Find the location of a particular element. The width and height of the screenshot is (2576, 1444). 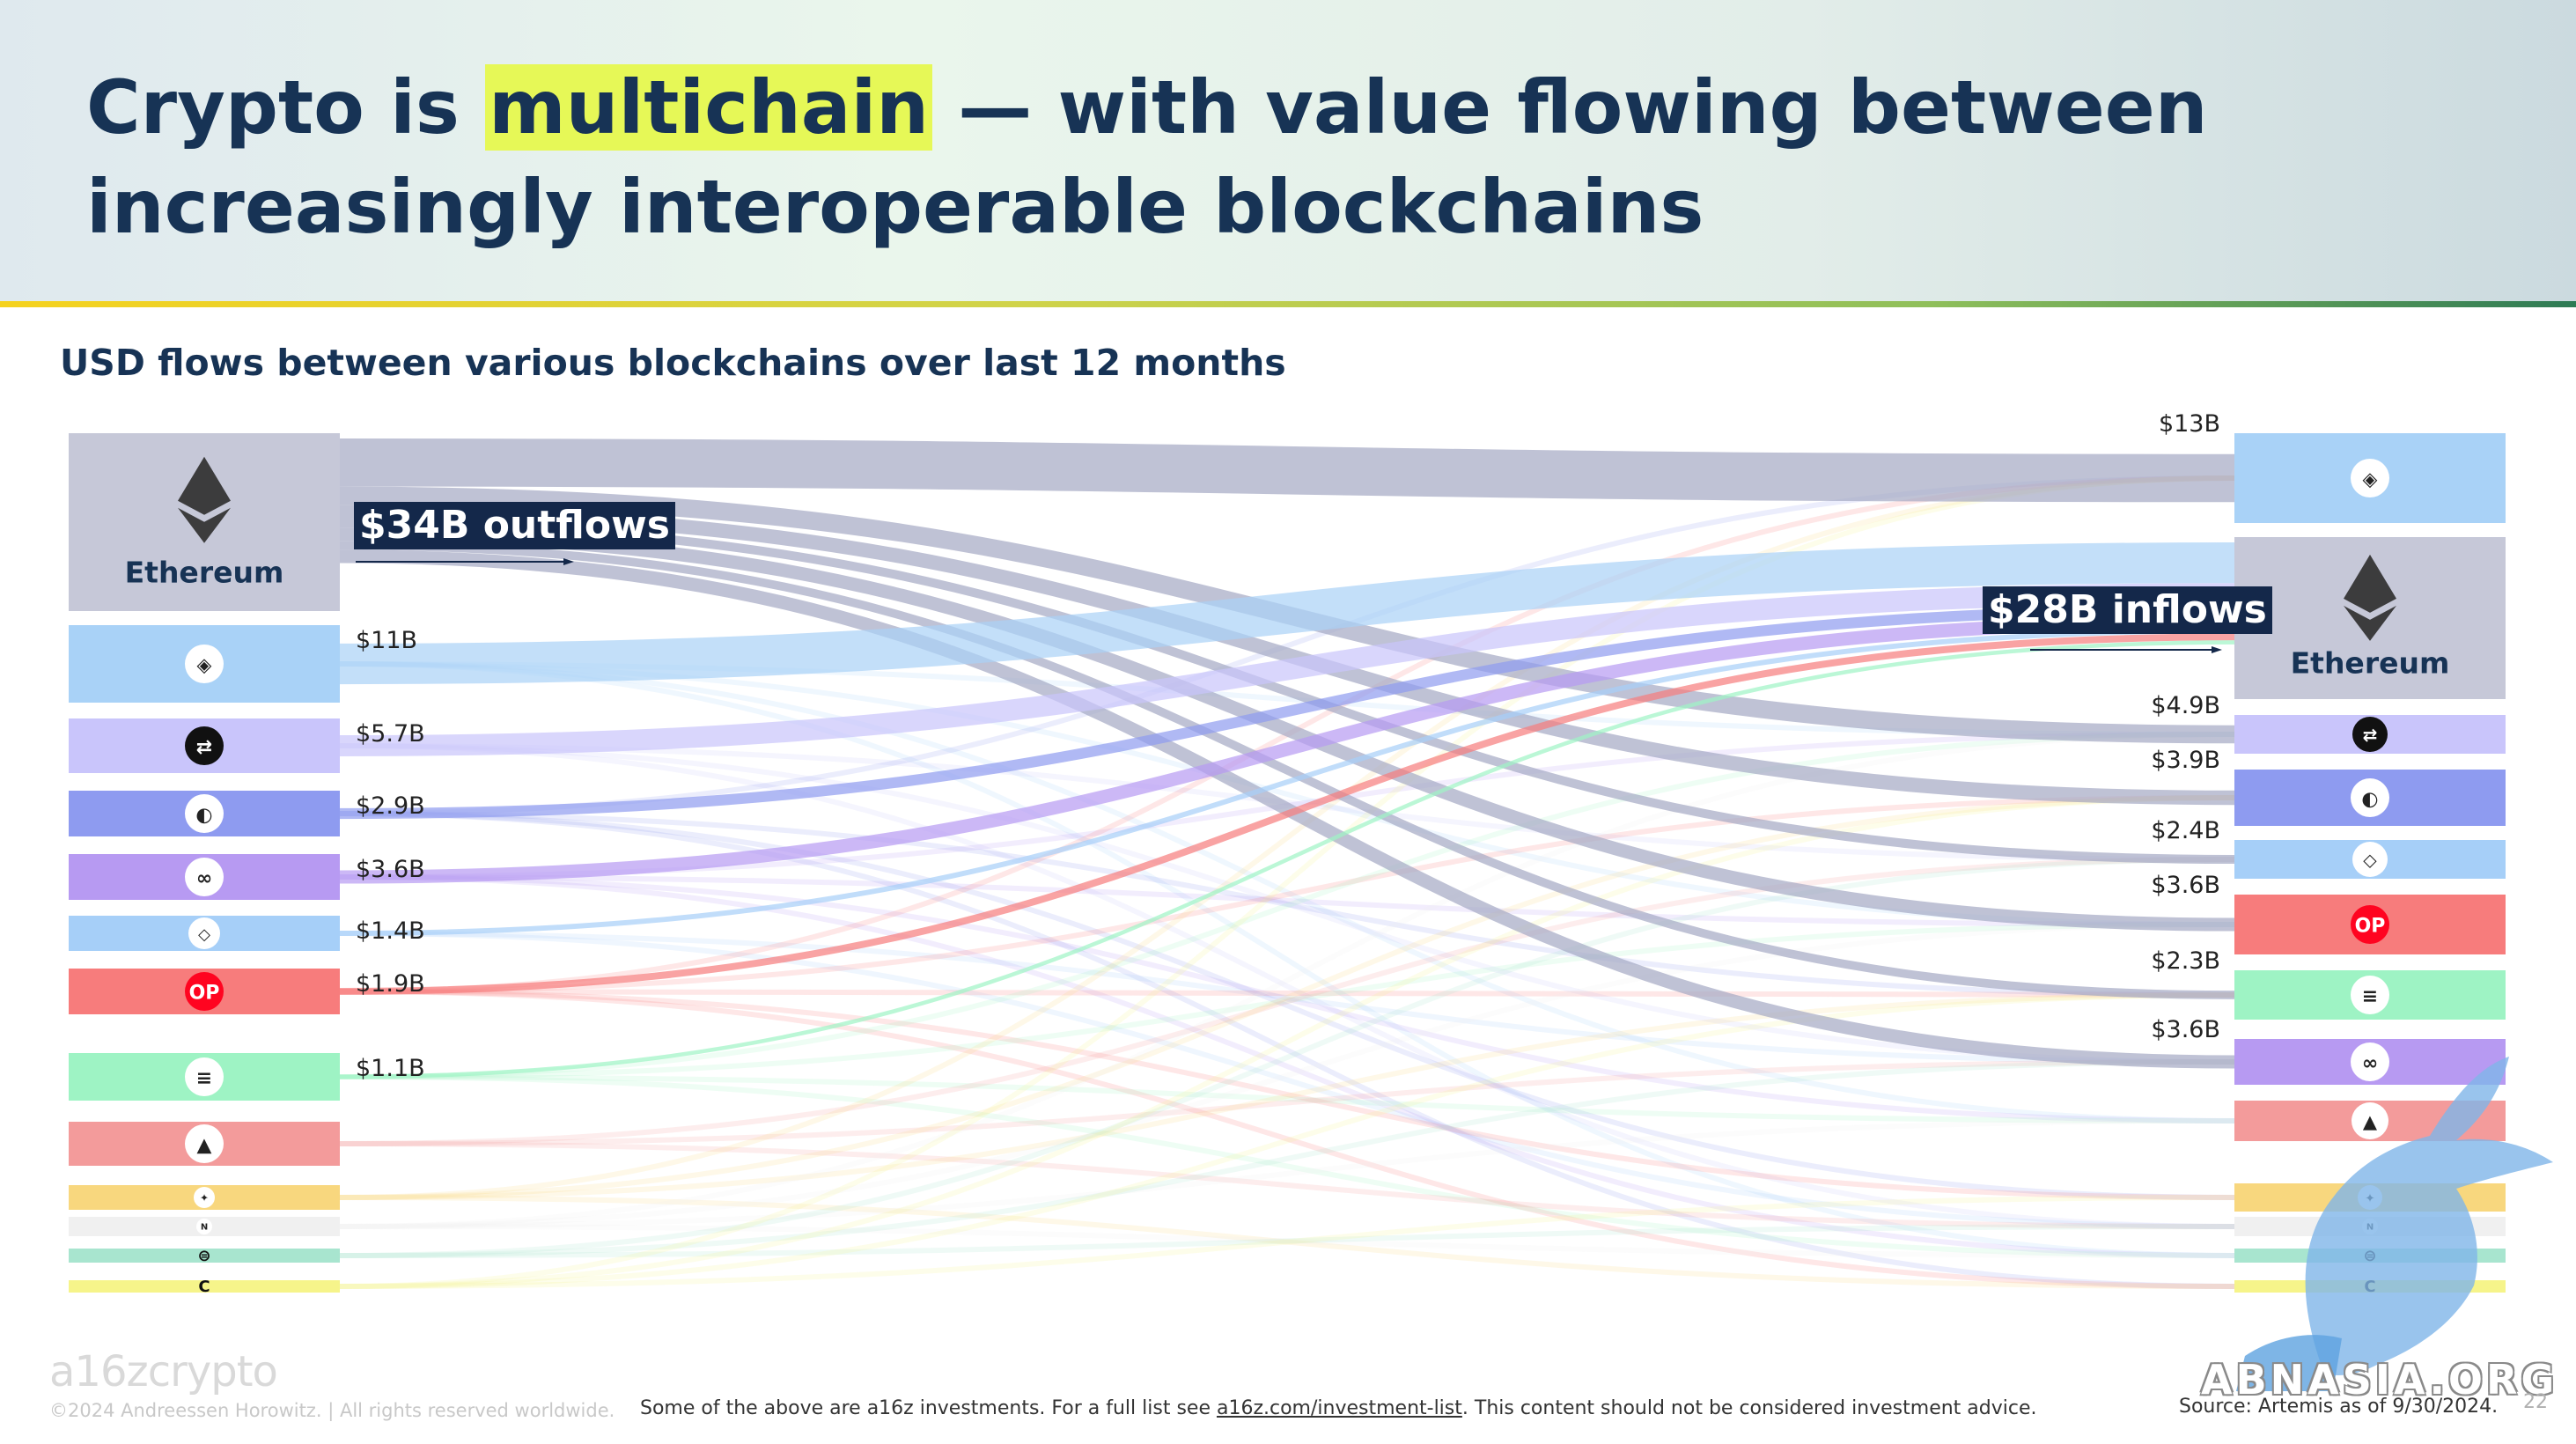

target-node-arbitrum: ◈ is located at coordinates (2370, 478).